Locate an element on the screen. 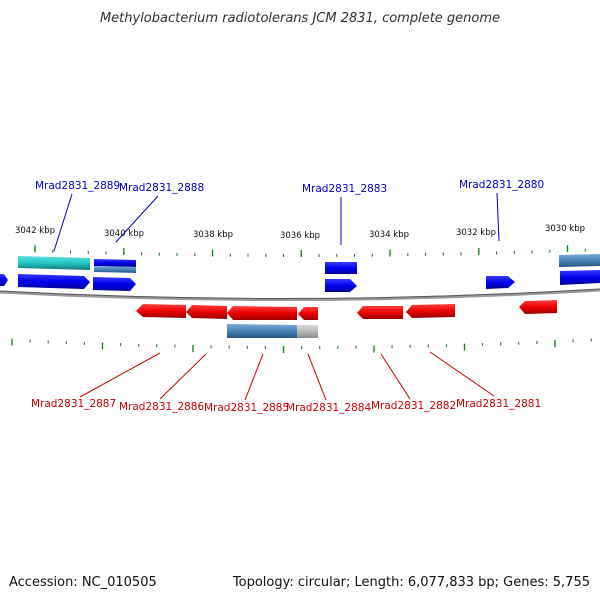 The height and width of the screenshot is (600, 600). accession-text: Accession: NC_010505 is located at coordinates (83, 582).